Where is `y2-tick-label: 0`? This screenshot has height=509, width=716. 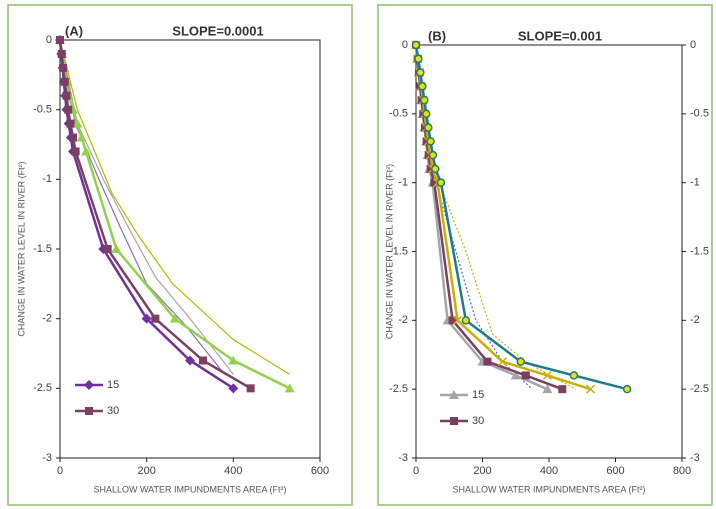 y2-tick-label: 0 is located at coordinates (693, 45).